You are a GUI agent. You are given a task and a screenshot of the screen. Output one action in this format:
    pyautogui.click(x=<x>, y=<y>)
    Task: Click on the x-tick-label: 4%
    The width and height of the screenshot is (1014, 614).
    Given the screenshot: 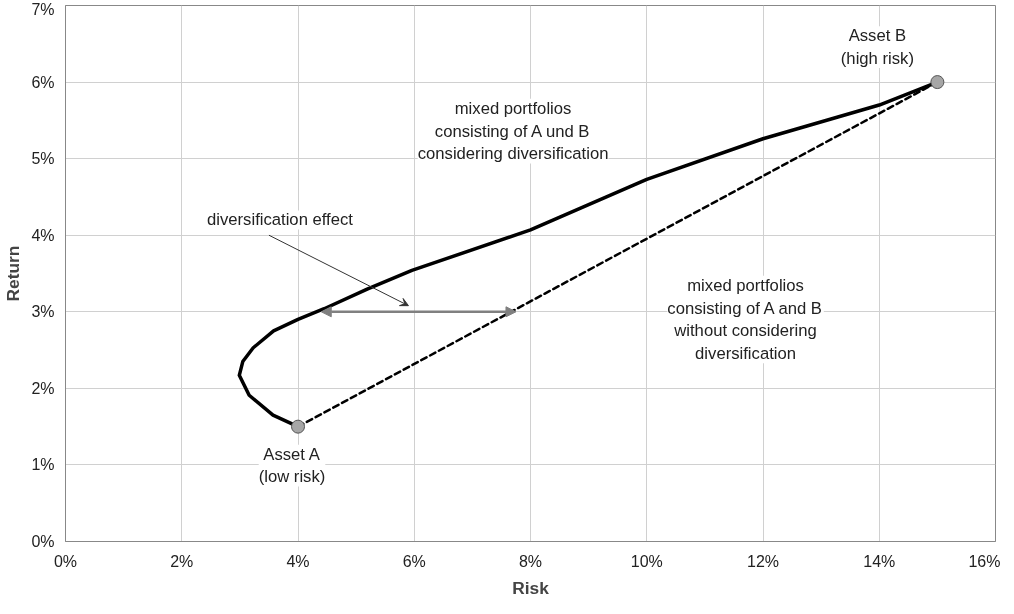 What is the action you would take?
    pyautogui.click(x=298, y=561)
    